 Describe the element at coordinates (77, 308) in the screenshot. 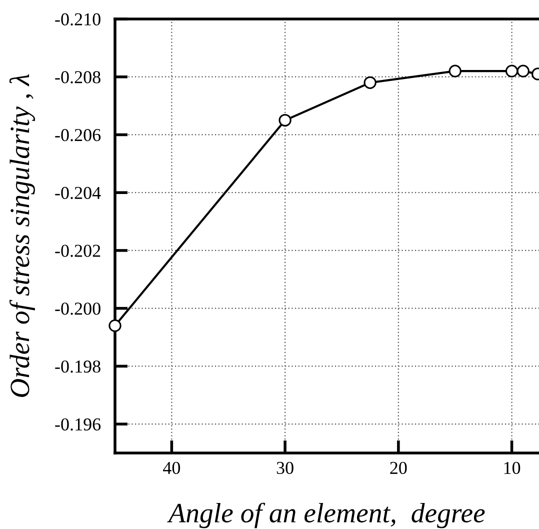

I see `y-tick-label: -0.200` at that location.